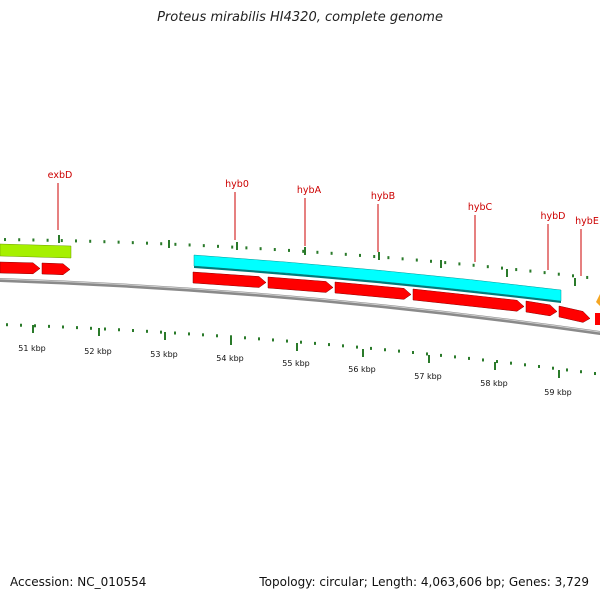 The width and height of the screenshot is (600, 600). I want to click on gene-label: exbD, so click(60, 175).